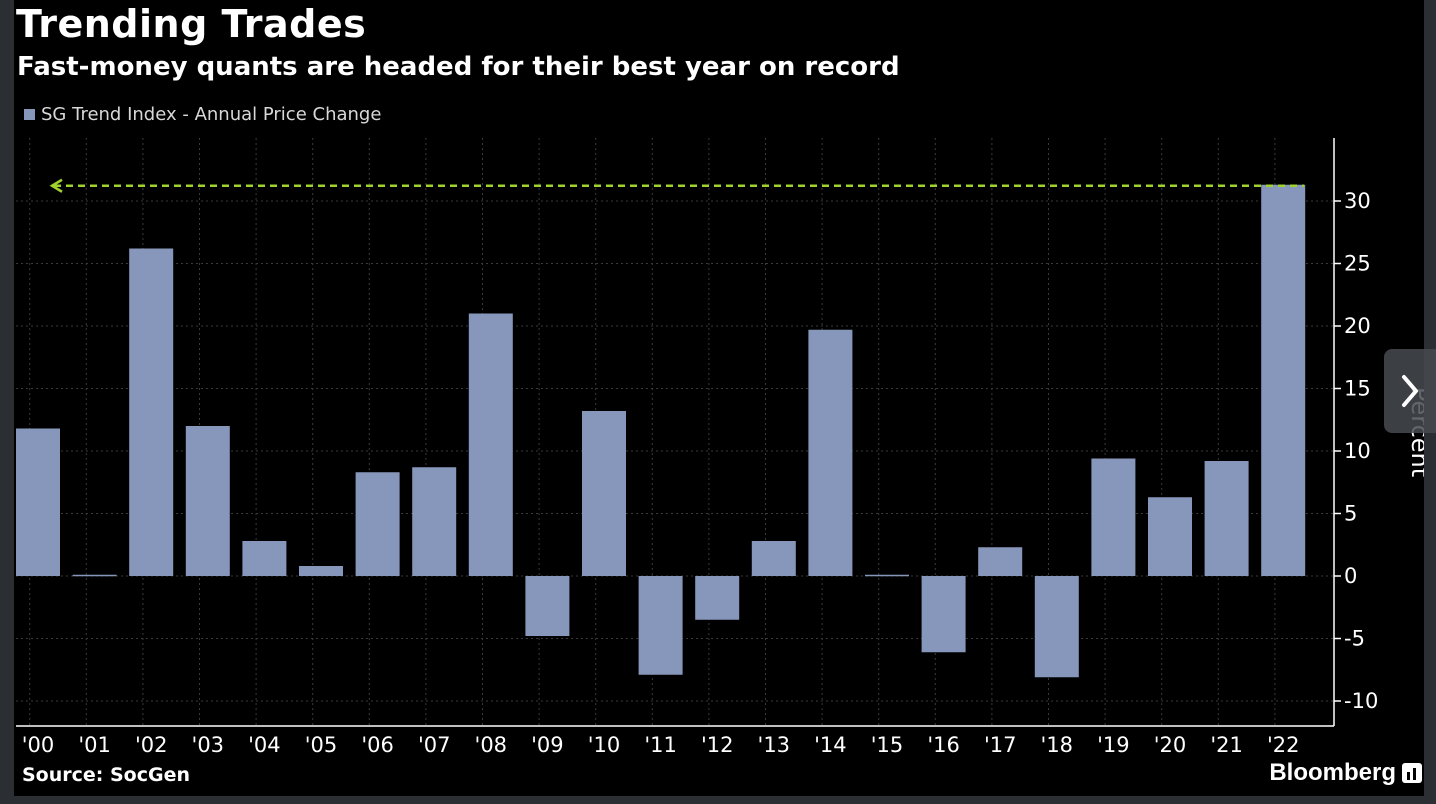 The image size is (1436, 804). What do you see at coordinates (1113, 745) in the screenshot?
I see `x-tick-label: '19` at bounding box center [1113, 745].